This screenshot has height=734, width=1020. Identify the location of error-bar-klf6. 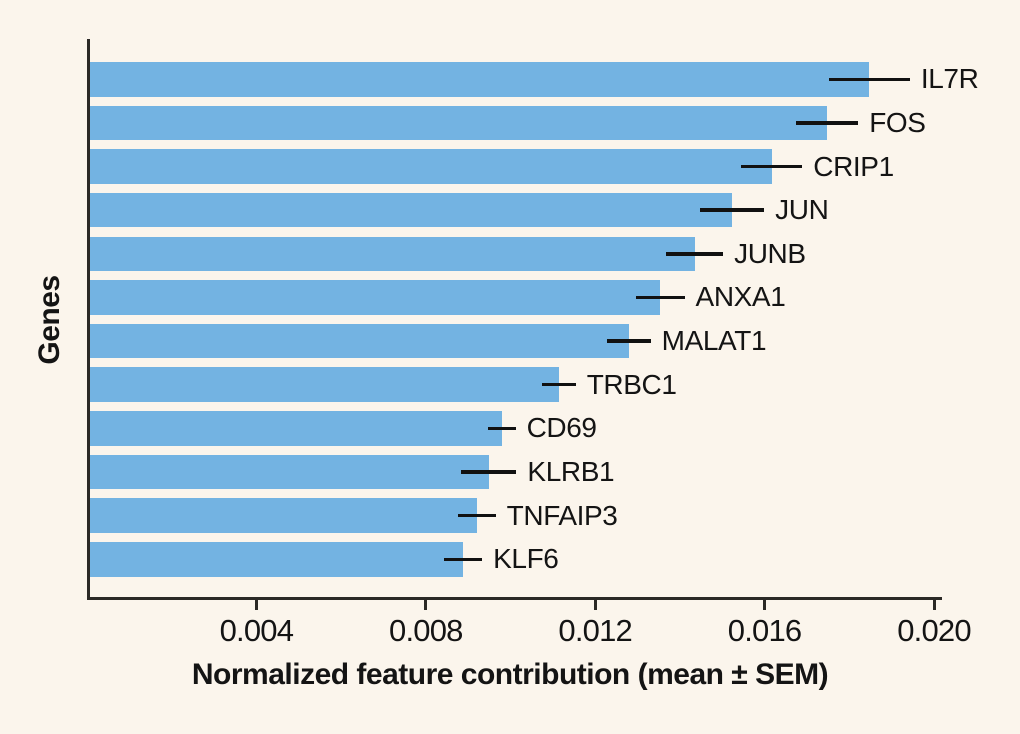
(463, 559).